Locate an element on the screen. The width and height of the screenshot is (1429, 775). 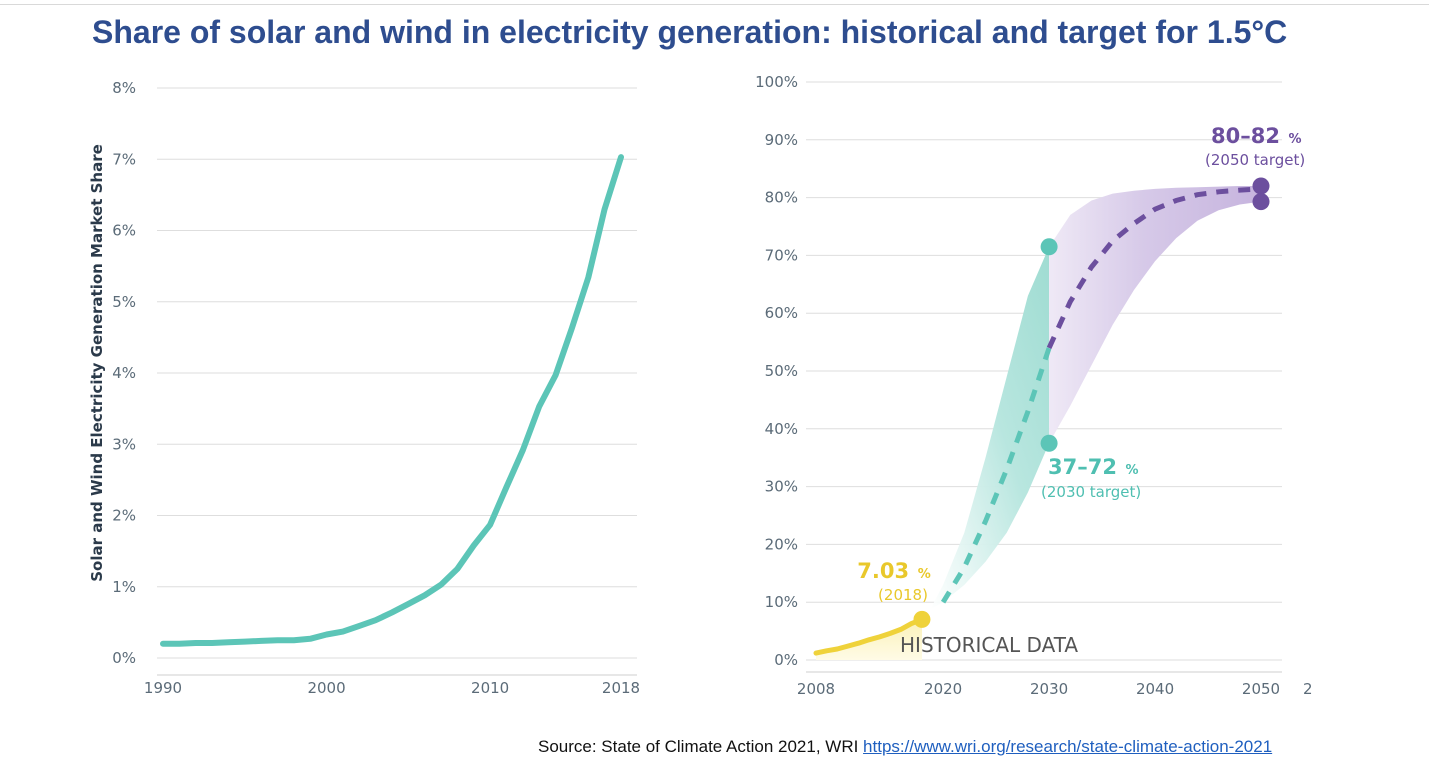
band-2030-target is located at coordinates (990, 428).